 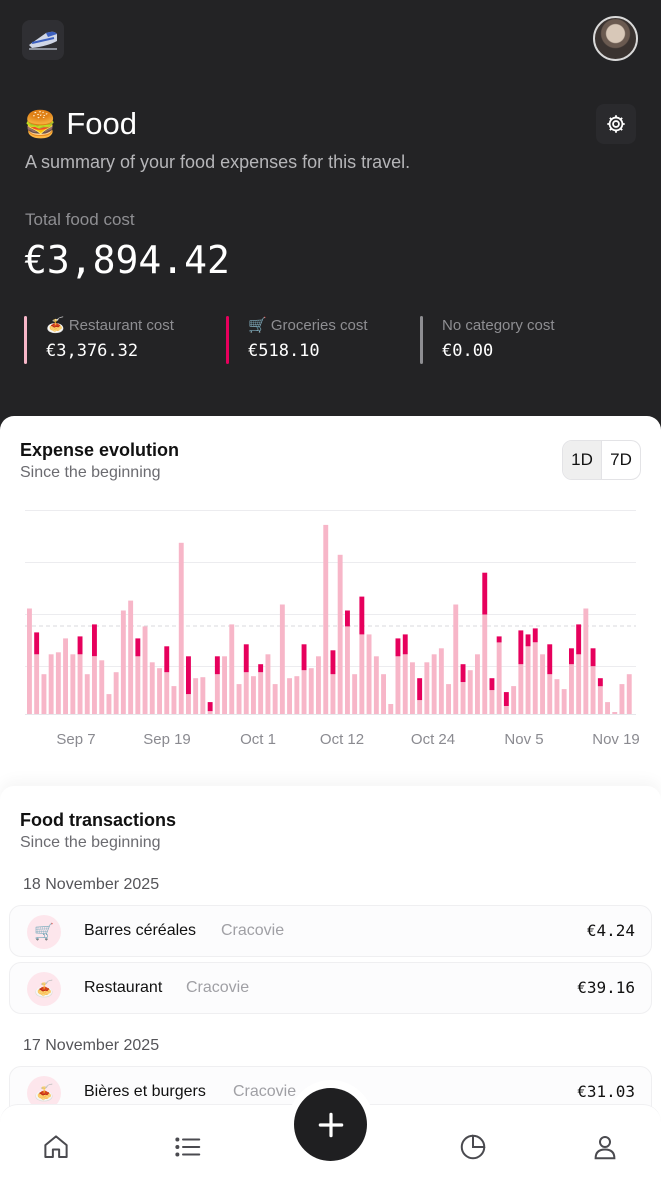 I want to click on nav-profile, so click(x=605, y=1147).